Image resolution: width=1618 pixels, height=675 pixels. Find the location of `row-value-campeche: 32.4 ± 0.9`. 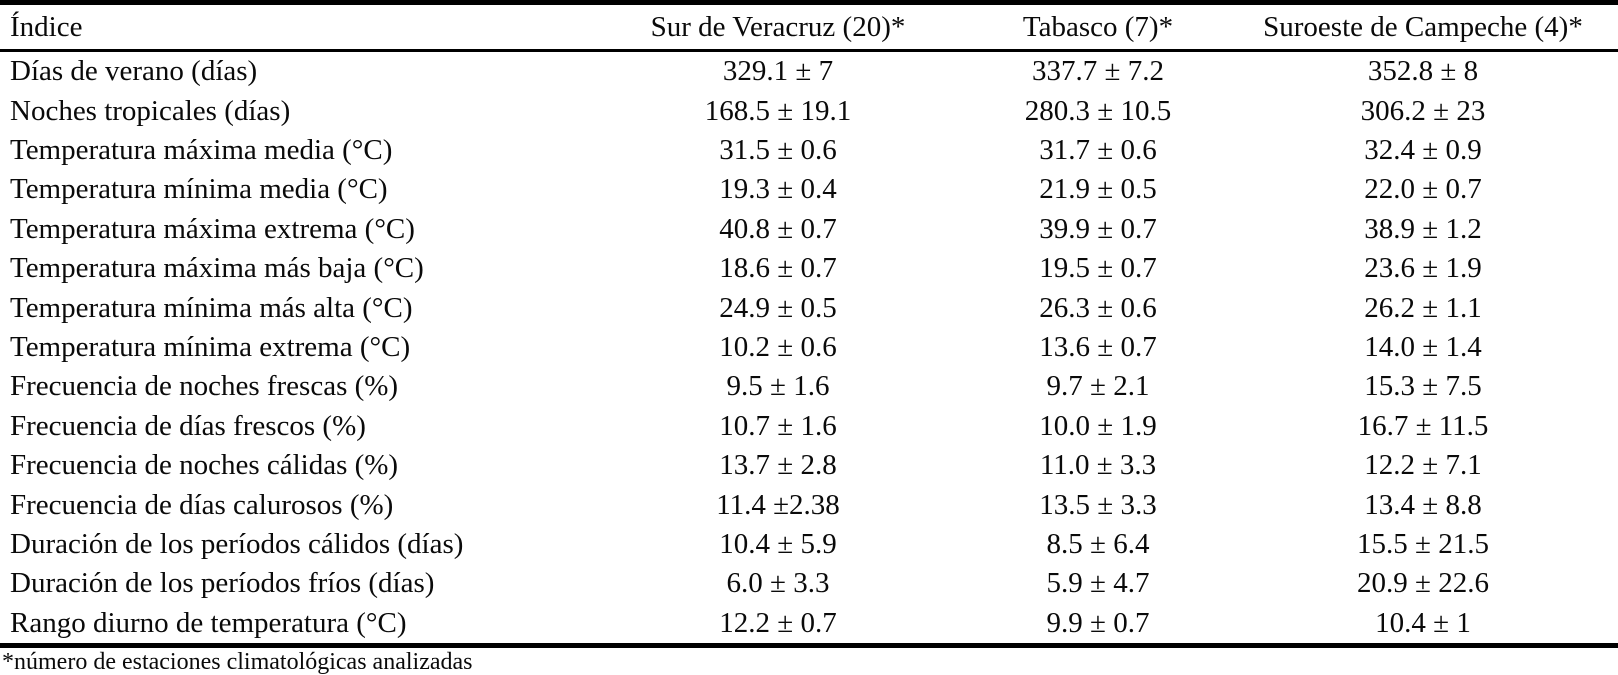

row-value-campeche: 32.4 ± 0.9 is located at coordinates (1423, 150).